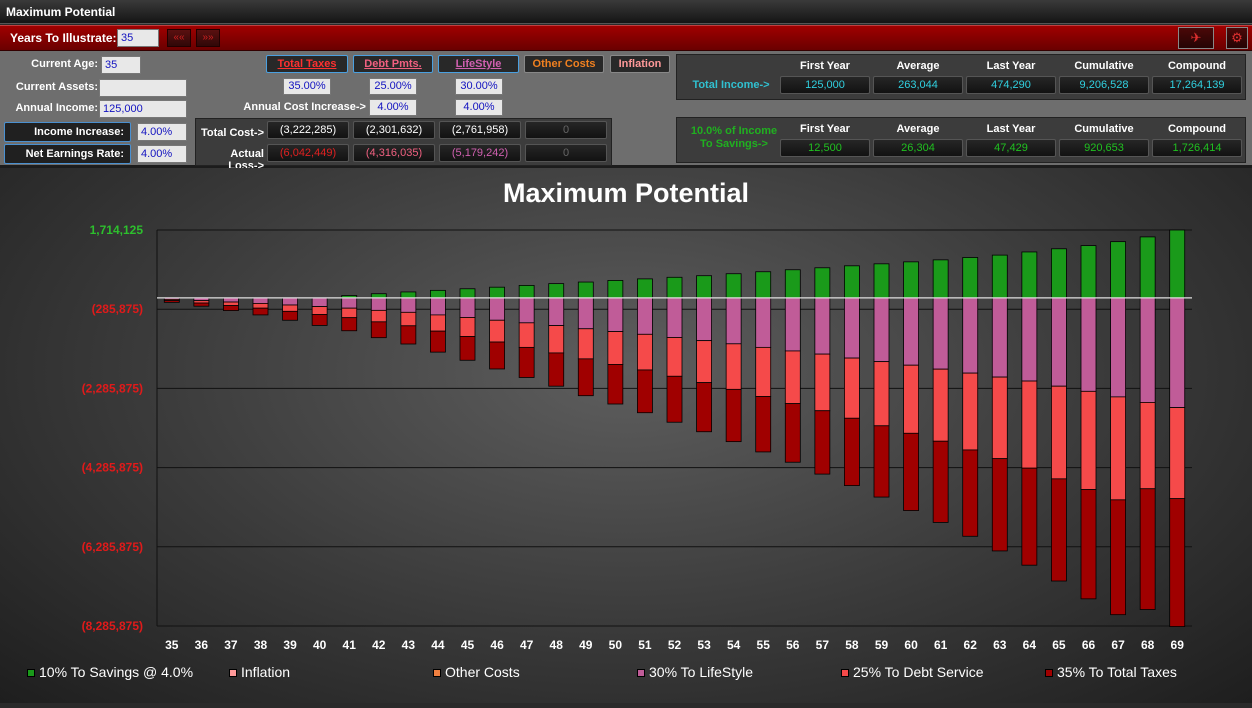 The width and height of the screenshot is (1252, 708). I want to click on savings-last-year-value: 47,429, so click(1011, 148).